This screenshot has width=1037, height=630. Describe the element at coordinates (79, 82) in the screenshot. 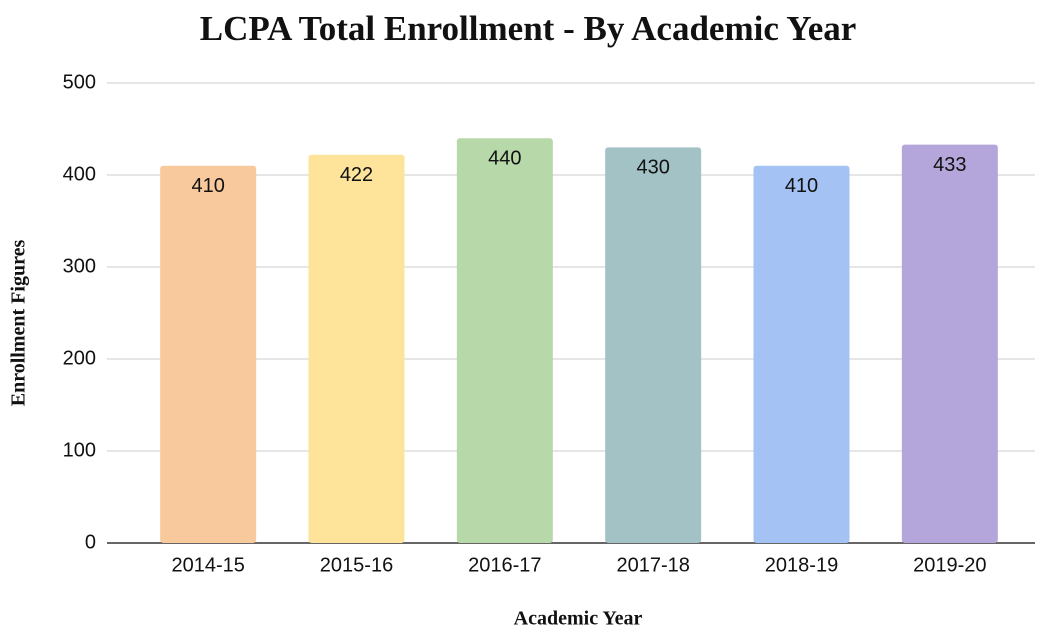

I see `y-tick-label: 500` at that location.